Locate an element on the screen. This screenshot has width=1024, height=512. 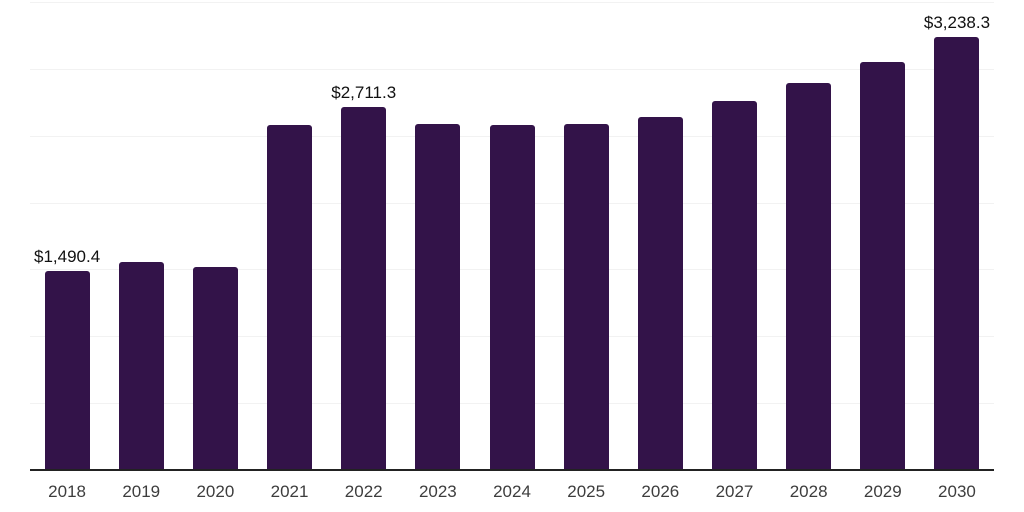
bar-slot: $2,711.3 is located at coordinates (364, 236).